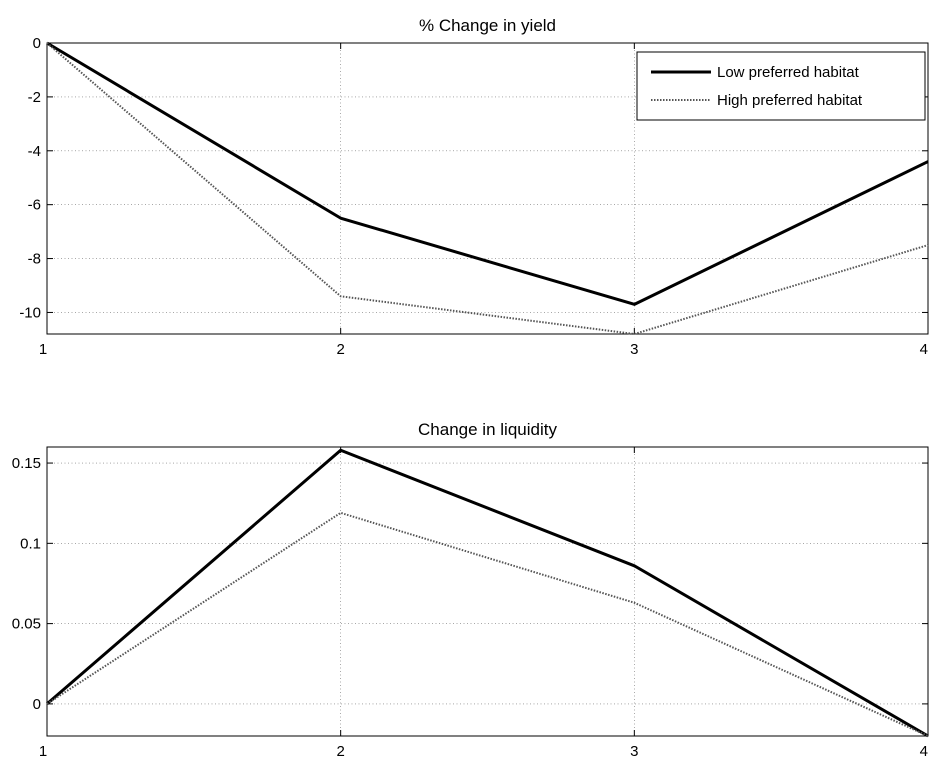 Image resolution: width=935 pixels, height=770 pixels. Describe the element at coordinates (790, 100) in the screenshot. I see `legend-label: High preferred habitat` at that location.